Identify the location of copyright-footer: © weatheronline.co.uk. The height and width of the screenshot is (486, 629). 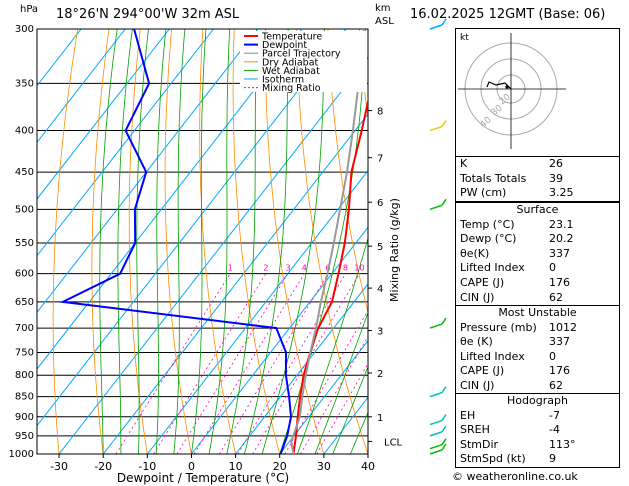
(515, 476).